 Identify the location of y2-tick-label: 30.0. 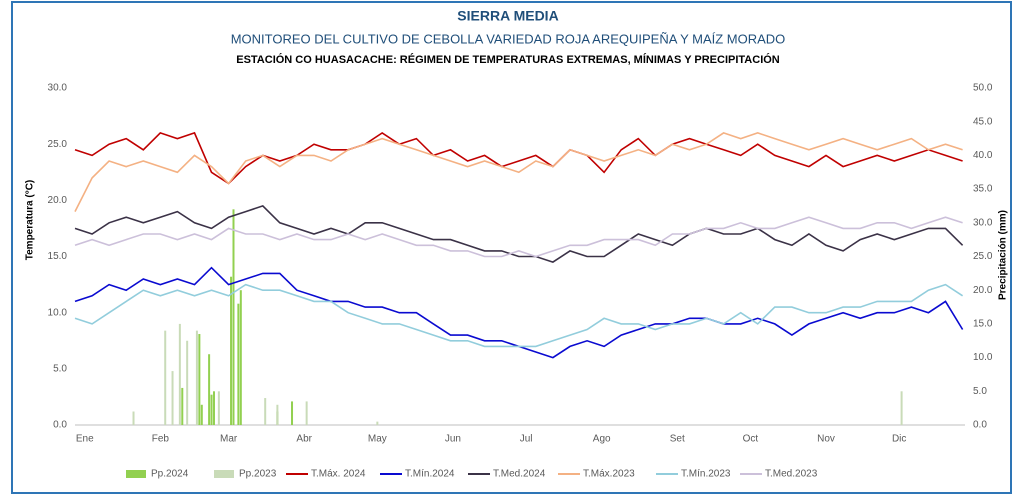
(983, 222).